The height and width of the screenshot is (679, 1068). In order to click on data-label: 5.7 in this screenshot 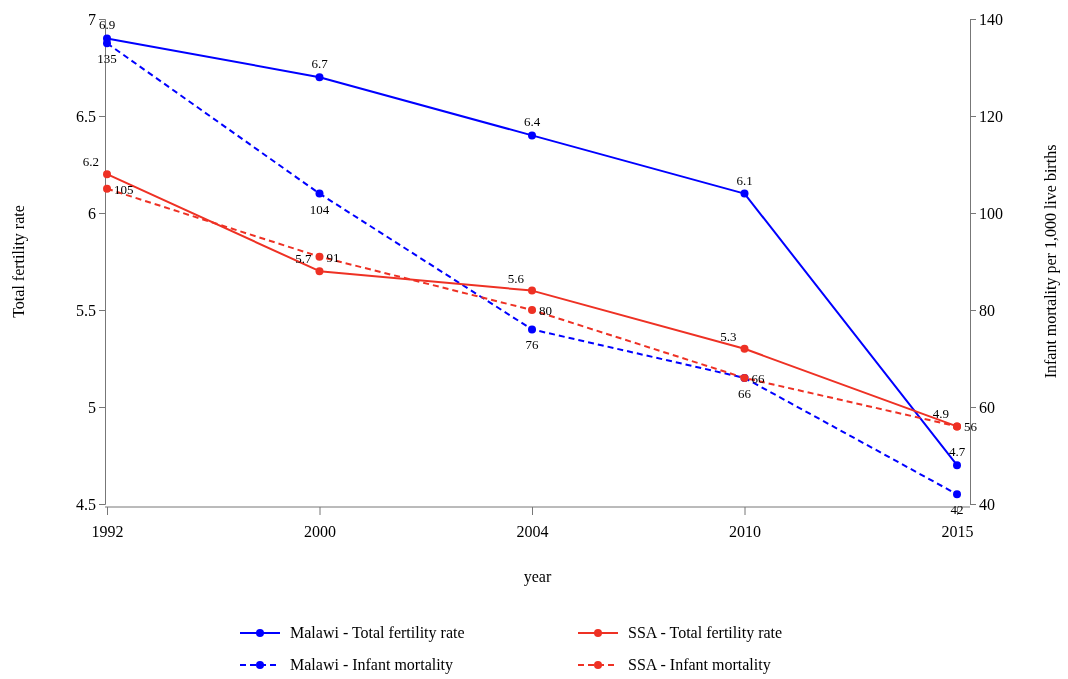, I will do `click(303, 259)`.